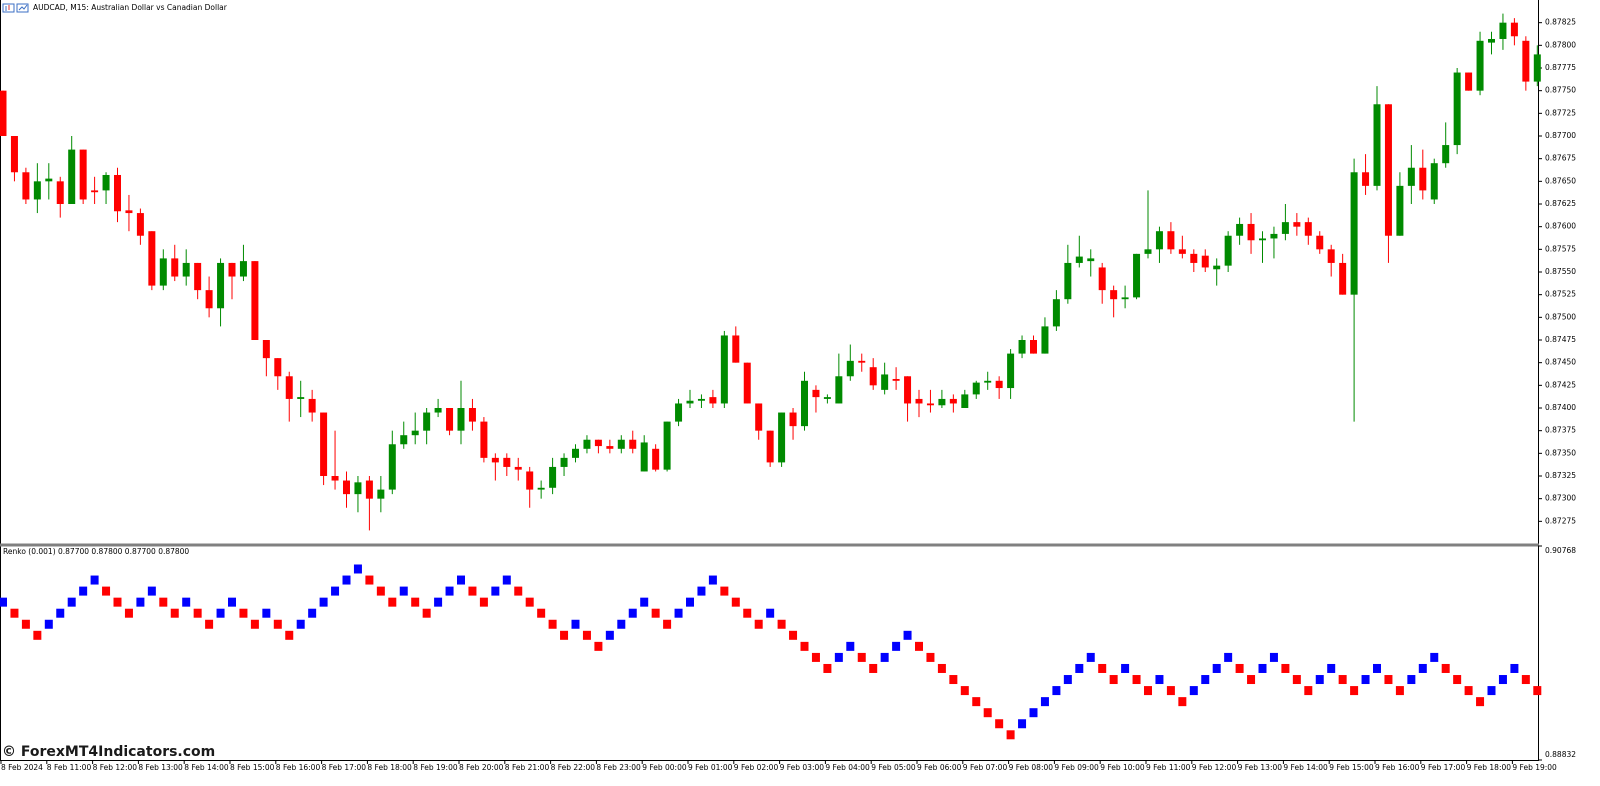 Image resolution: width=1600 pixels, height=786 pixels. What do you see at coordinates (985, 767) in the screenshot?
I see `x-tick-label: 9 Feb 07:00` at bounding box center [985, 767].